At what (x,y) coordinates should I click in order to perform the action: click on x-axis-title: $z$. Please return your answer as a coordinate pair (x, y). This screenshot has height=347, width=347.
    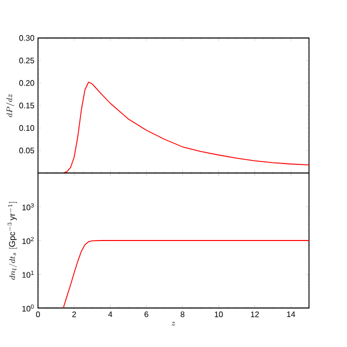
    Looking at the image, I should click on (174, 324).